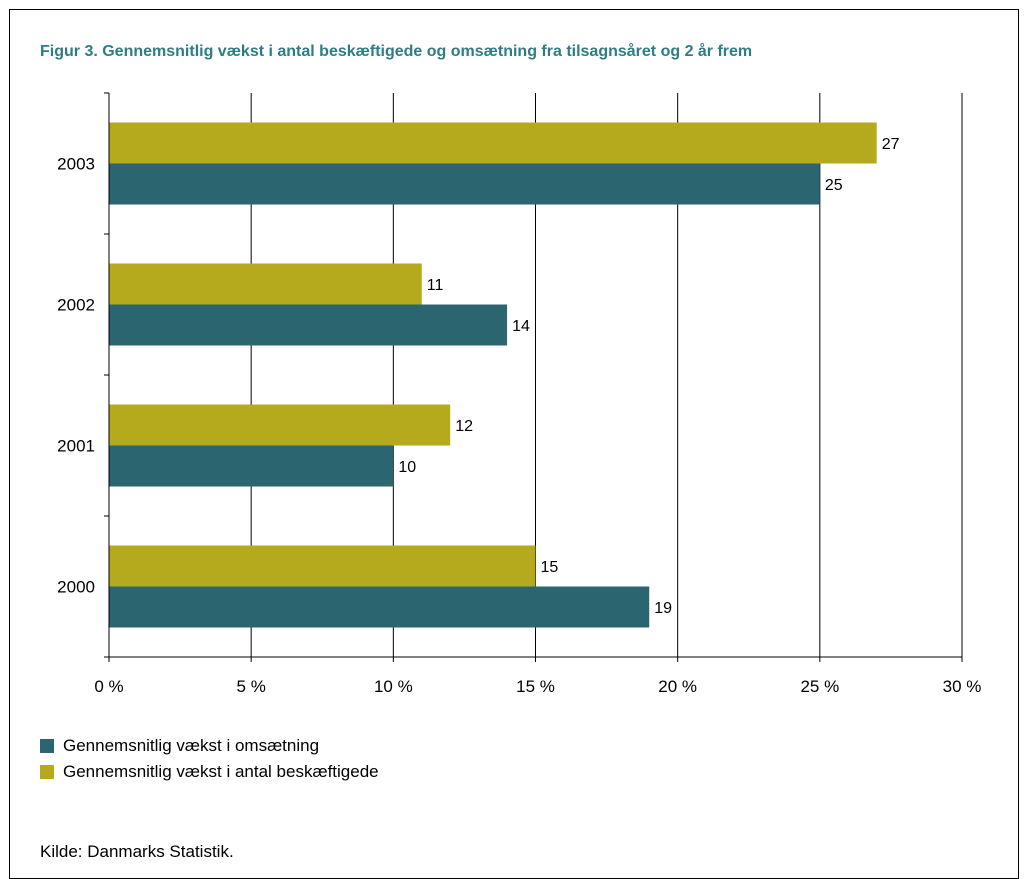 Image resolution: width=1027 pixels, height=879 pixels. What do you see at coordinates (393, 686) in the screenshot?
I see `x-tick-label: 10 %` at bounding box center [393, 686].